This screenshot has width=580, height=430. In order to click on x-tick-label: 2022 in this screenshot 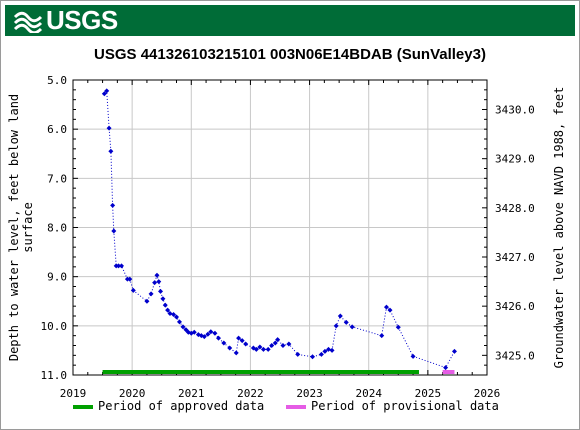, I will do `click(250, 393)`.